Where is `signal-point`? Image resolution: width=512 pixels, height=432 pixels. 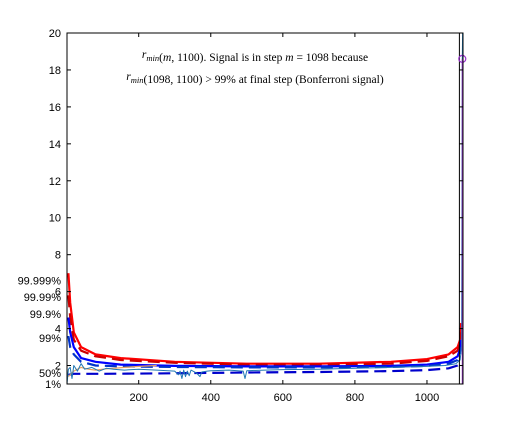 signal-point is located at coordinates (462, 58).